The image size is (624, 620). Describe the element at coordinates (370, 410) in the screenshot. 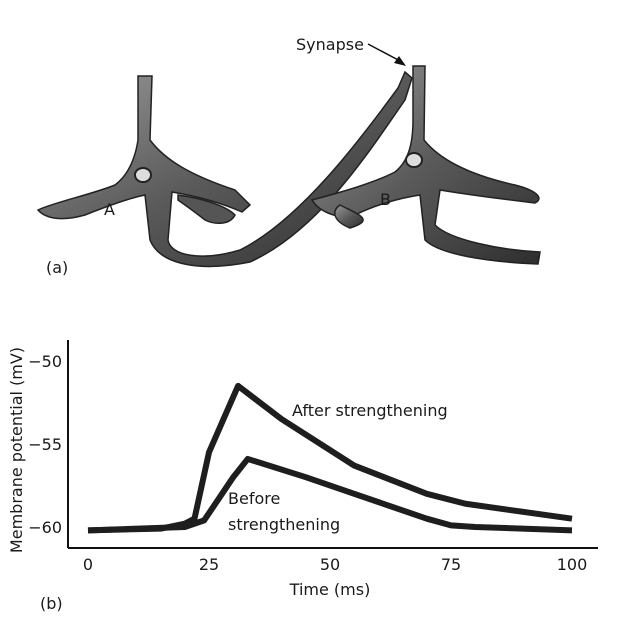

I see `series-annotation: After strengthening` at that location.